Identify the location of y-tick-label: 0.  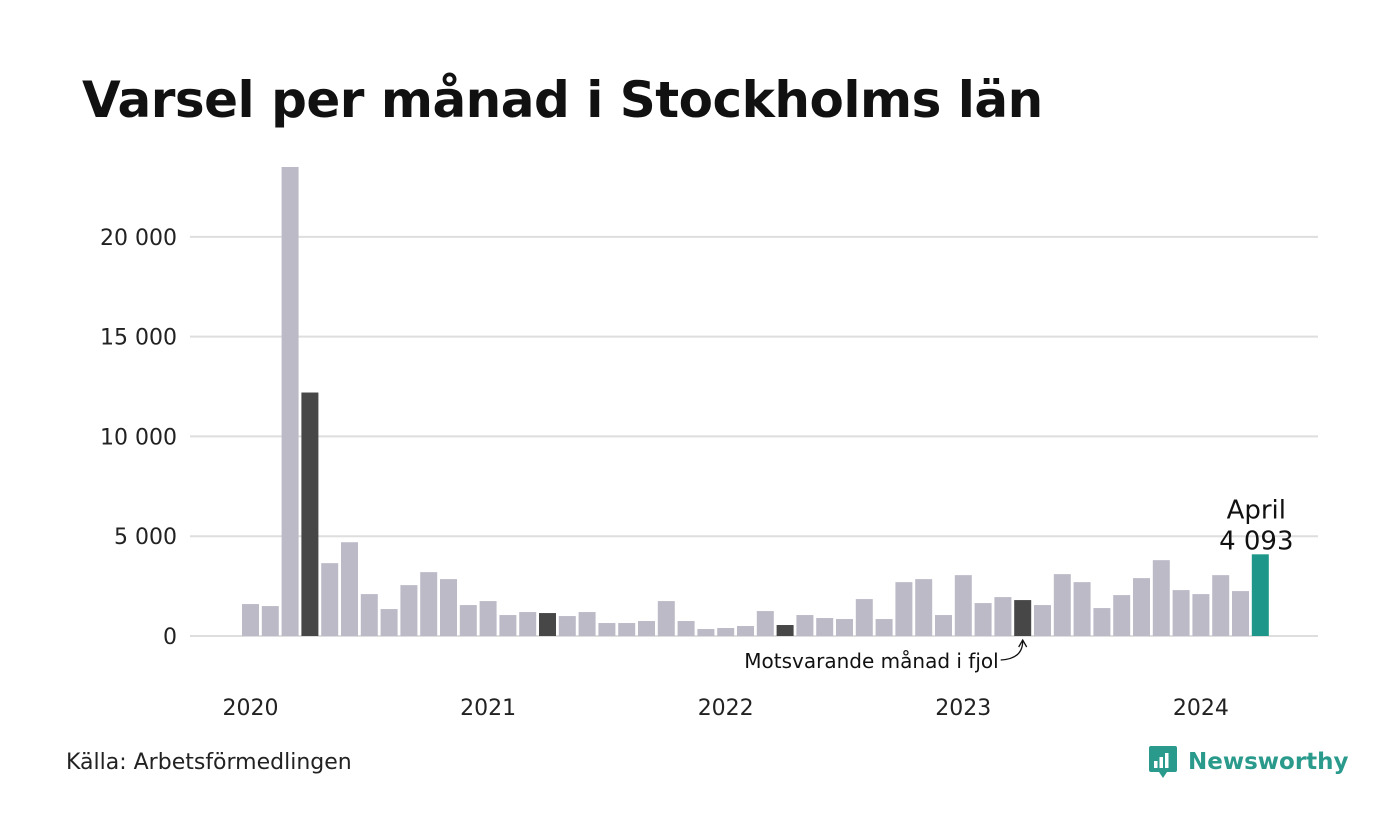
(170, 637).